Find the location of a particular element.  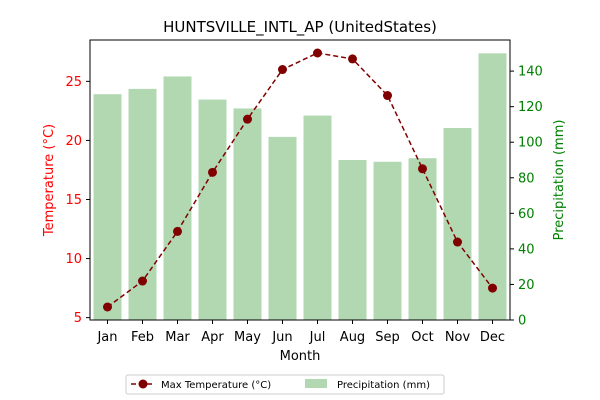

precip-bar-apr is located at coordinates (212, 209).